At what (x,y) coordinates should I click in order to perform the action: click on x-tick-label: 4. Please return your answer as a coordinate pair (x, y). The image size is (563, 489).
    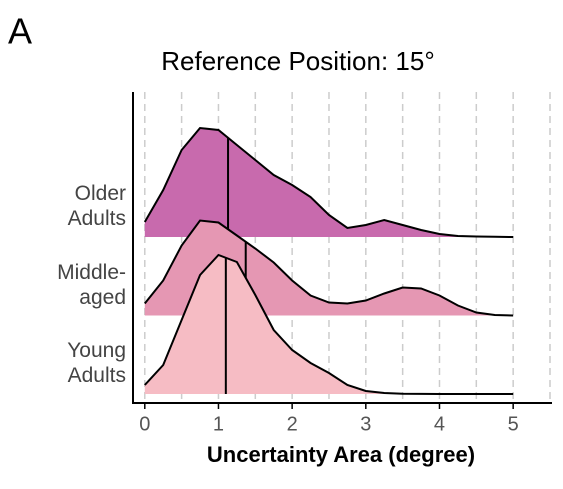
    Looking at the image, I should click on (439, 424).